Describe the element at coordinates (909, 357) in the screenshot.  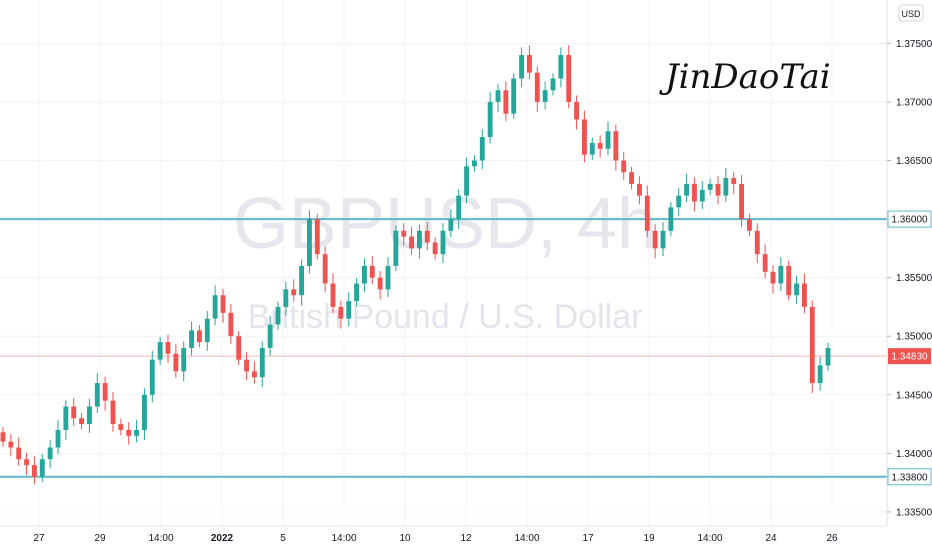
I see `last-price-label: 1.34830` at that location.